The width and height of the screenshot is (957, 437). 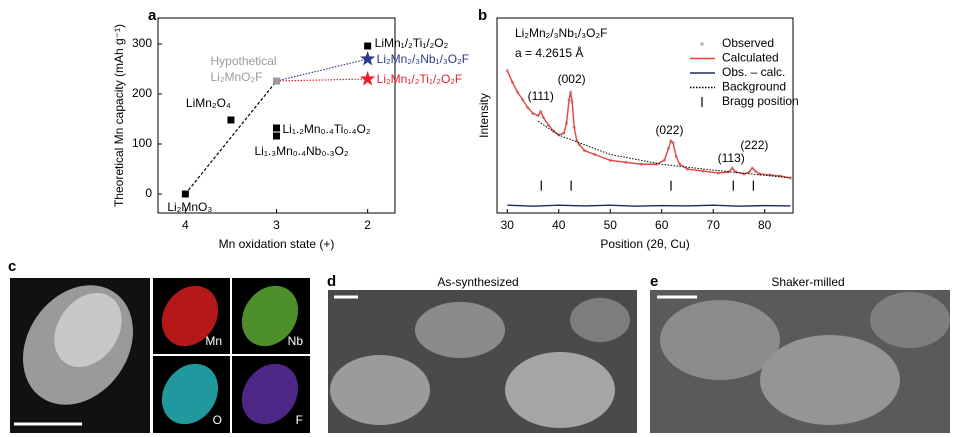 What do you see at coordinates (754, 87) in the screenshot?
I see `legend-label: Background` at bounding box center [754, 87].